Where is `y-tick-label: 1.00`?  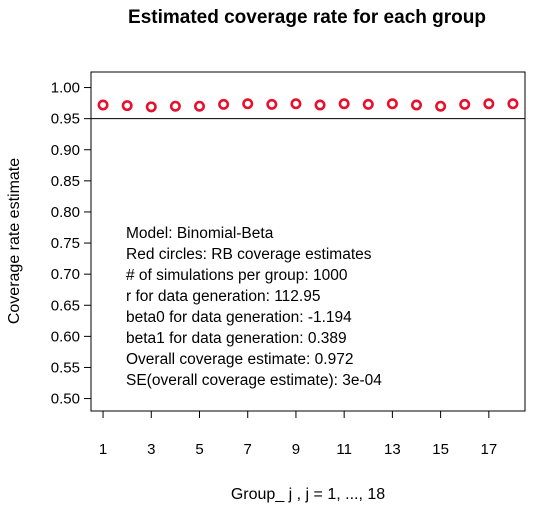
y-tick-label: 1.00 is located at coordinates (65, 88).